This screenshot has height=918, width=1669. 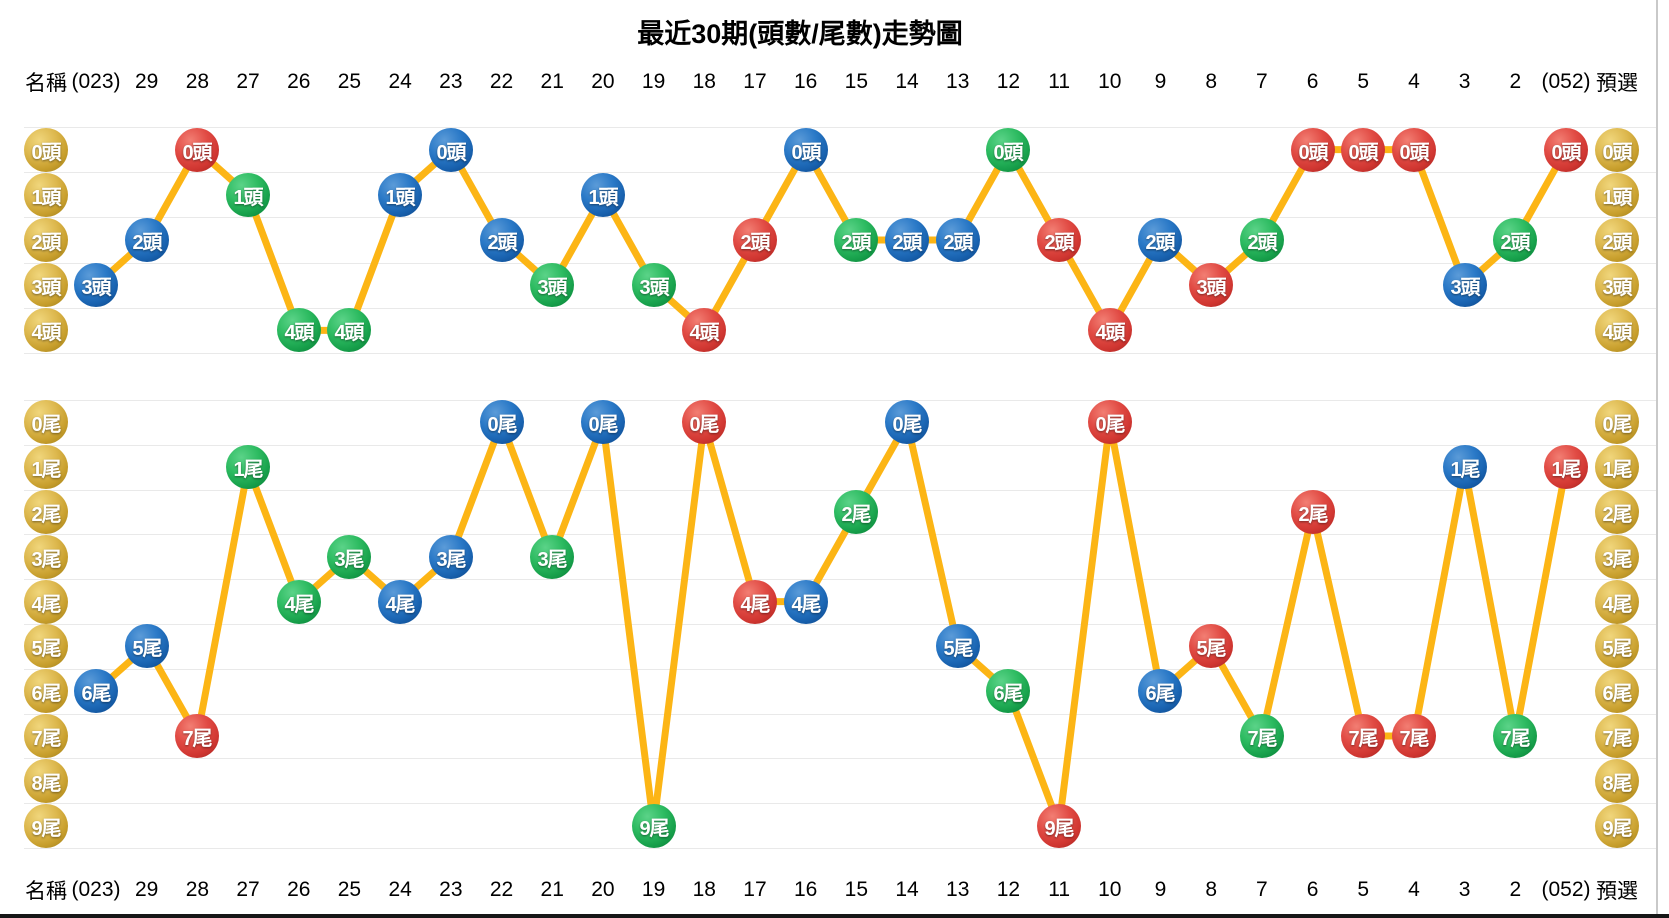 I want to click on top-period-label: 26, so click(x=299, y=81).